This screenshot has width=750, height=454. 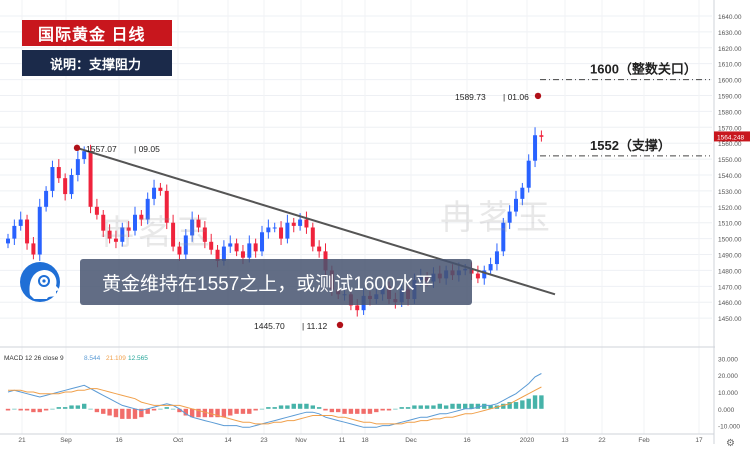 What do you see at coordinates (630, 145) in the screenshot?
I see `level-label: 1552（支撑）` at bounding box center [630, 145].